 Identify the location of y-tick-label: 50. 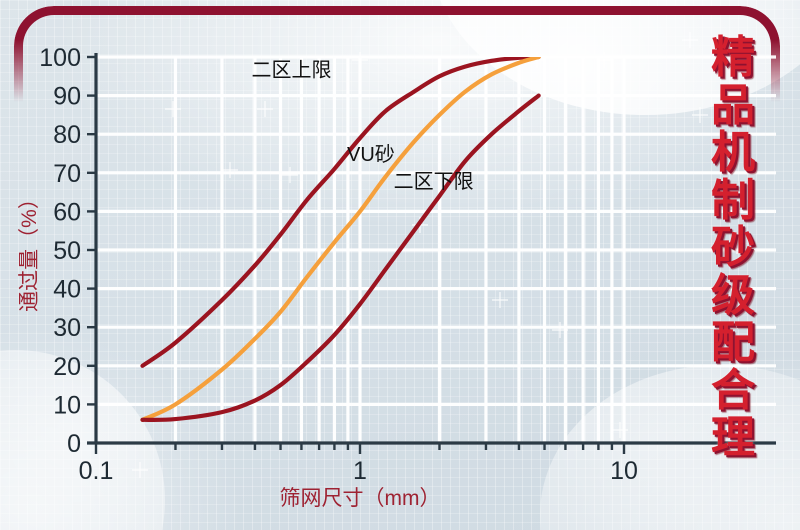
(67, 251).